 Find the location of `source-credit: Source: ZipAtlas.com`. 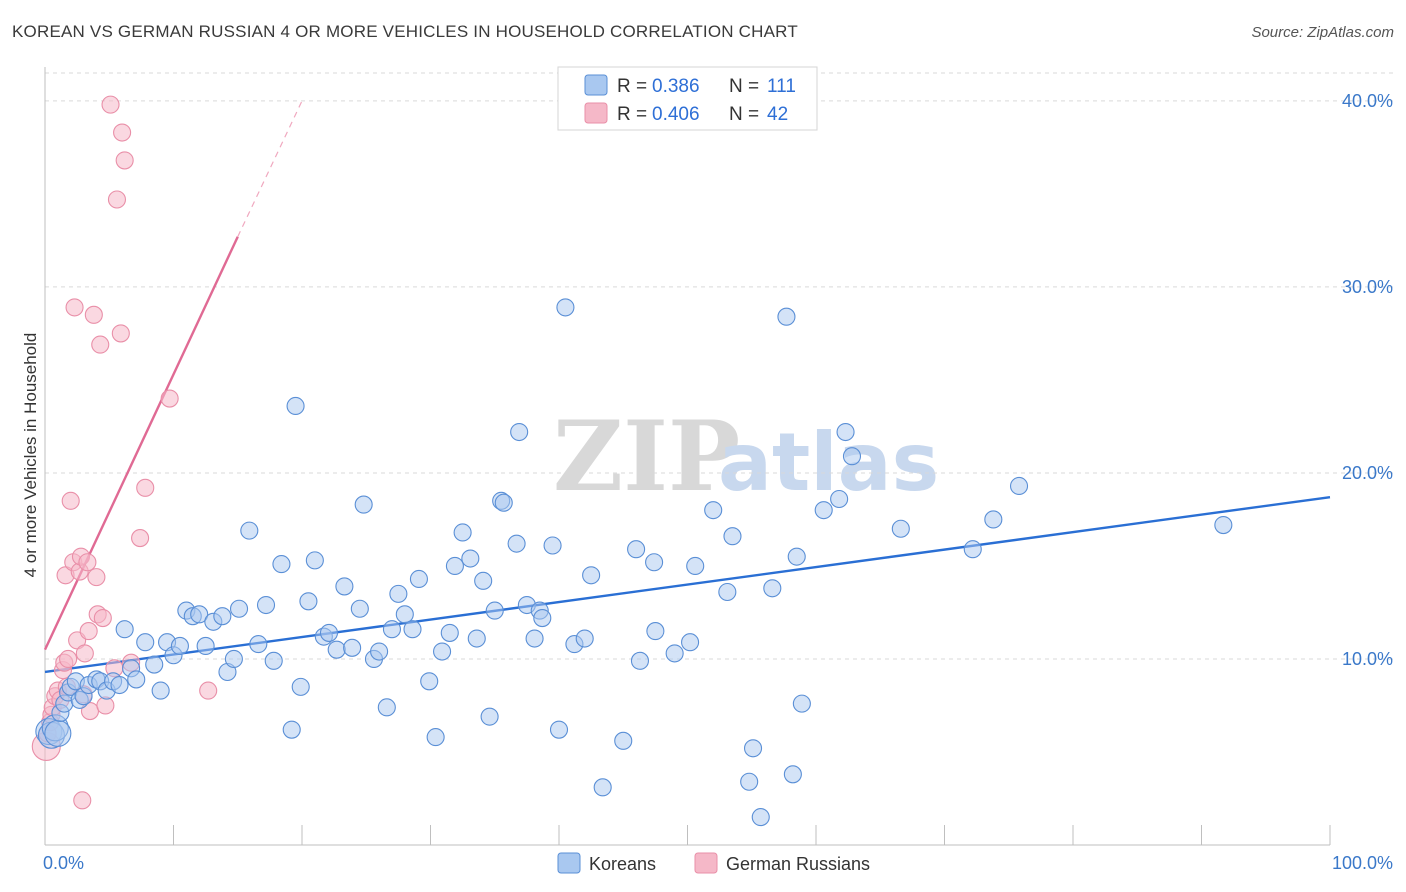

source-credit: Source: ZipAtlas.com is located at coordinates (1322, 32).